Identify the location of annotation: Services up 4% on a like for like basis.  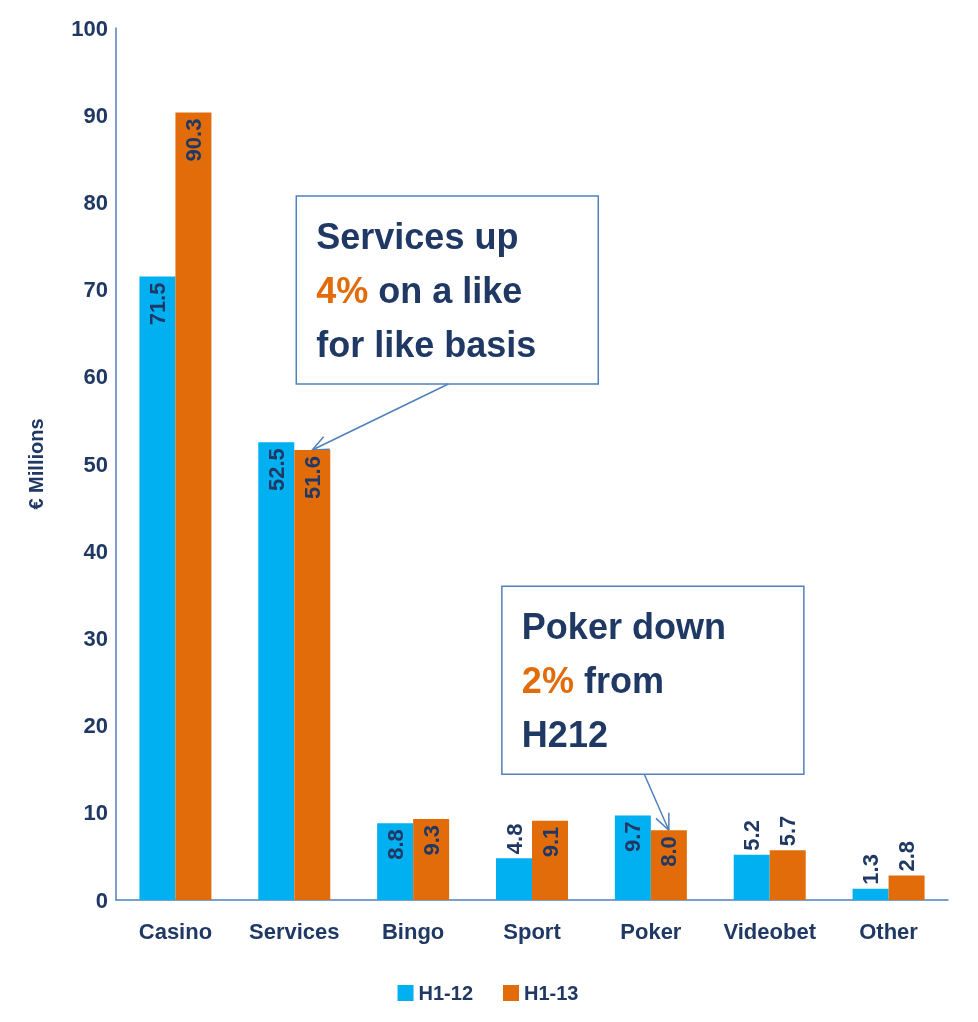
(426, 290).